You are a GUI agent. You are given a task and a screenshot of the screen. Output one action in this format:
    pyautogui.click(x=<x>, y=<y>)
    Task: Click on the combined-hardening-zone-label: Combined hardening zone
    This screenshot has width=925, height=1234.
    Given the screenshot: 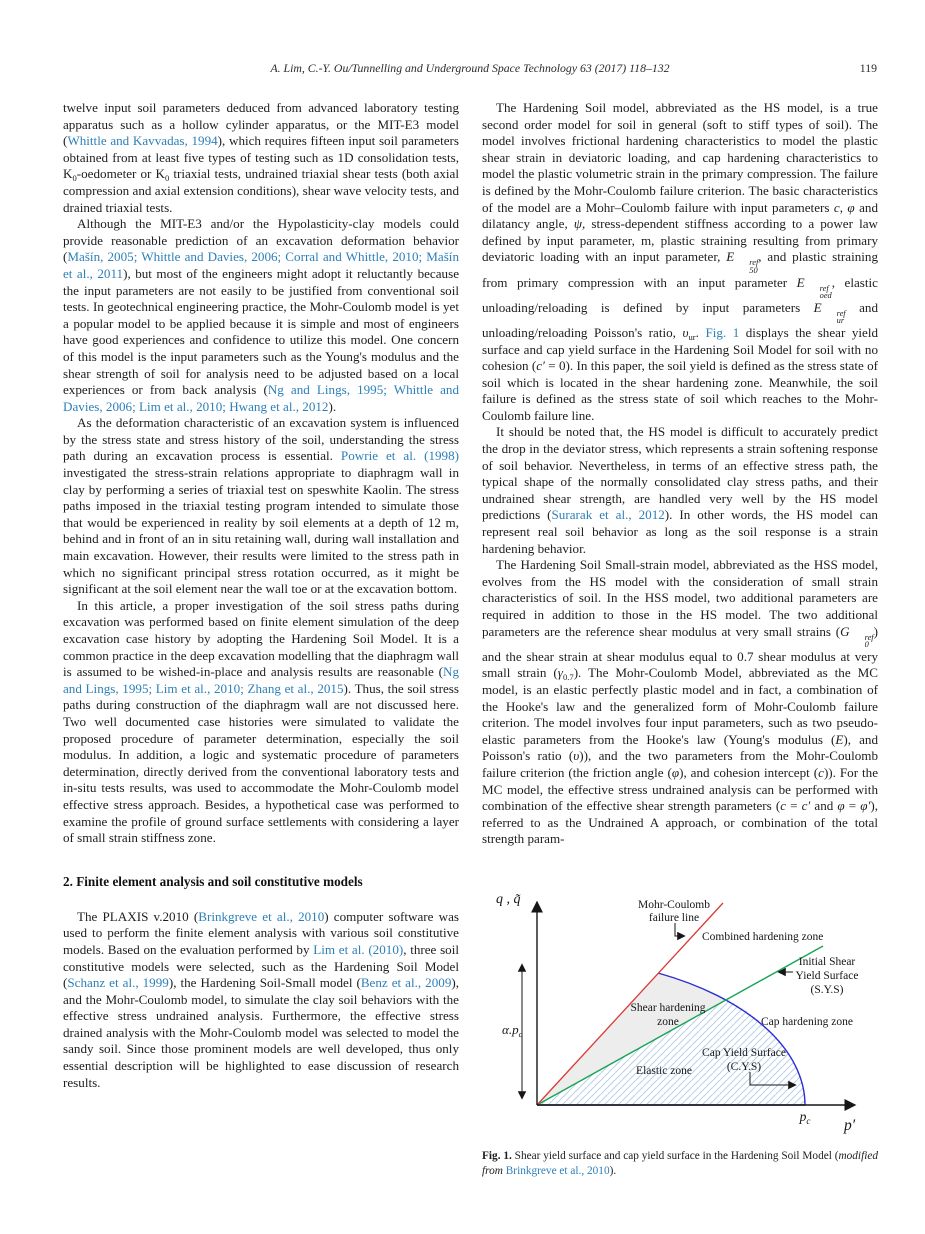 What is the action you would take?
    pyautogui.click(x=762, y=937)
    